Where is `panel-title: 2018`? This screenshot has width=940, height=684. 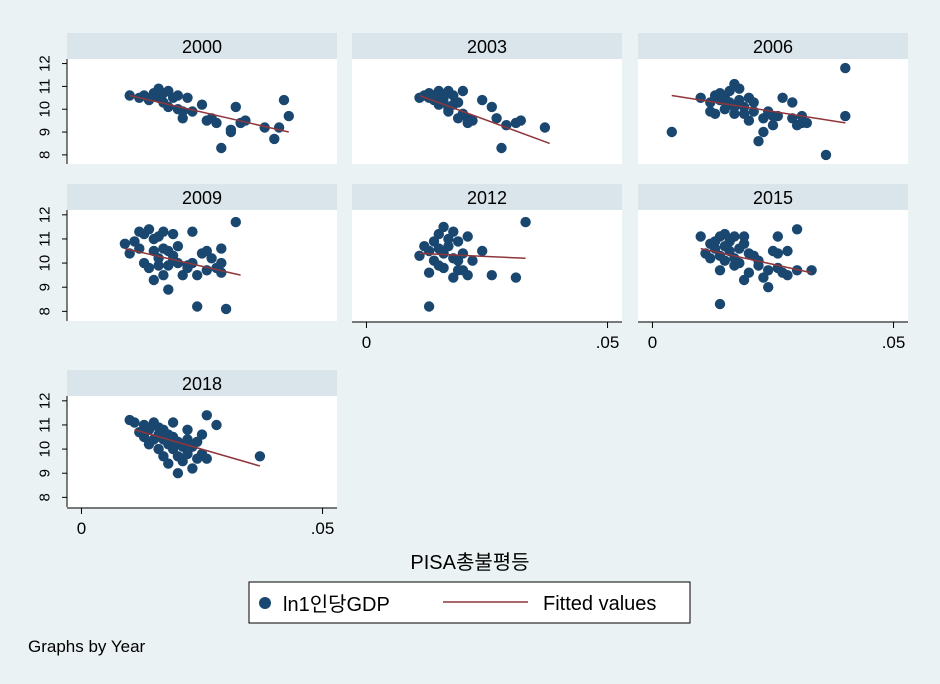 panel-title: 2018 is located at coordinates (202, 384).